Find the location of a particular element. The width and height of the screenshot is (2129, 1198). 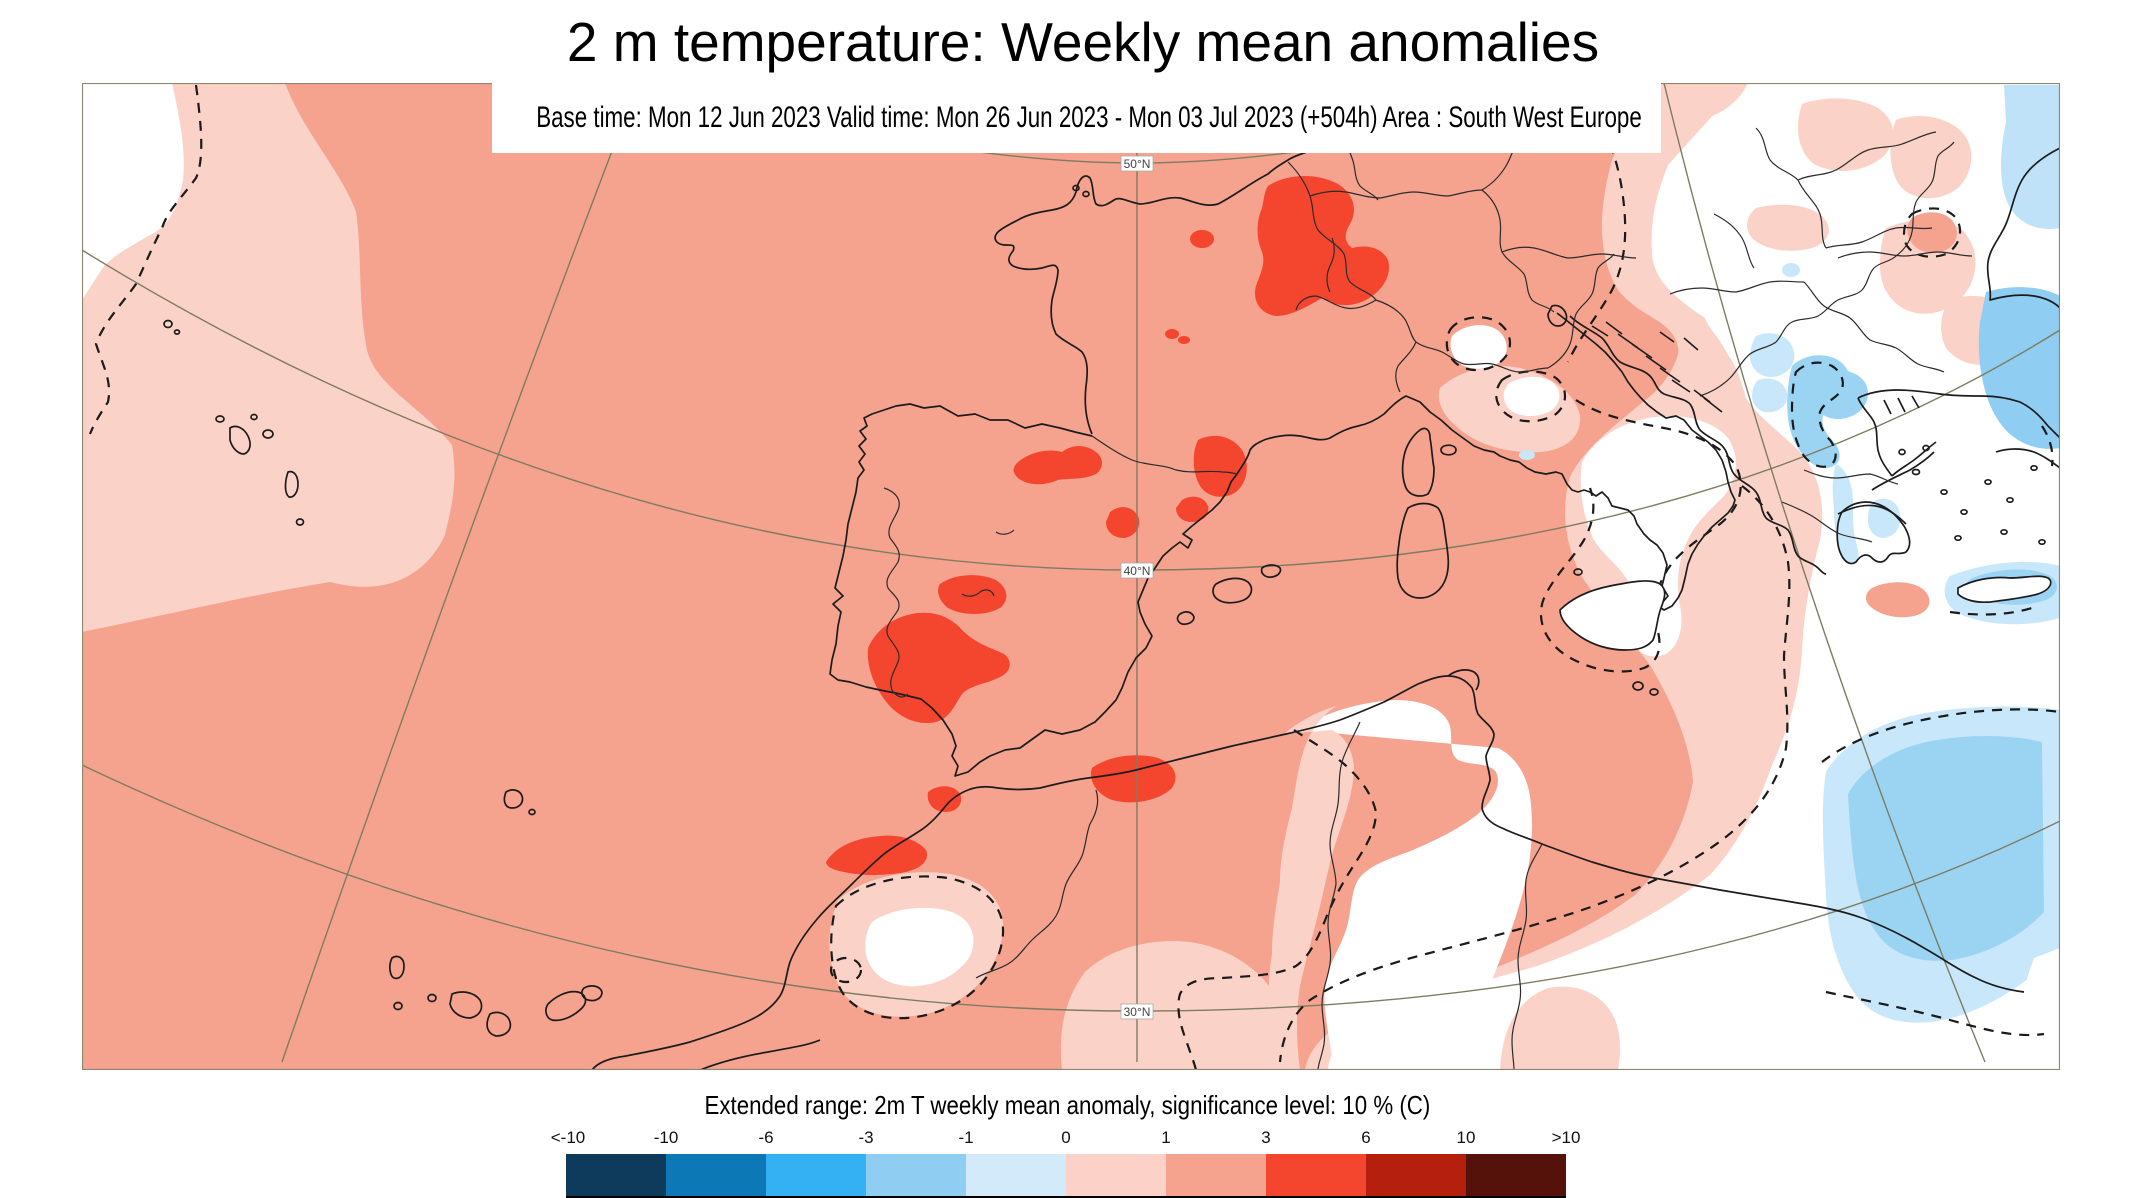

svg-text: 30°N is located at coordinates (1137, 1012).